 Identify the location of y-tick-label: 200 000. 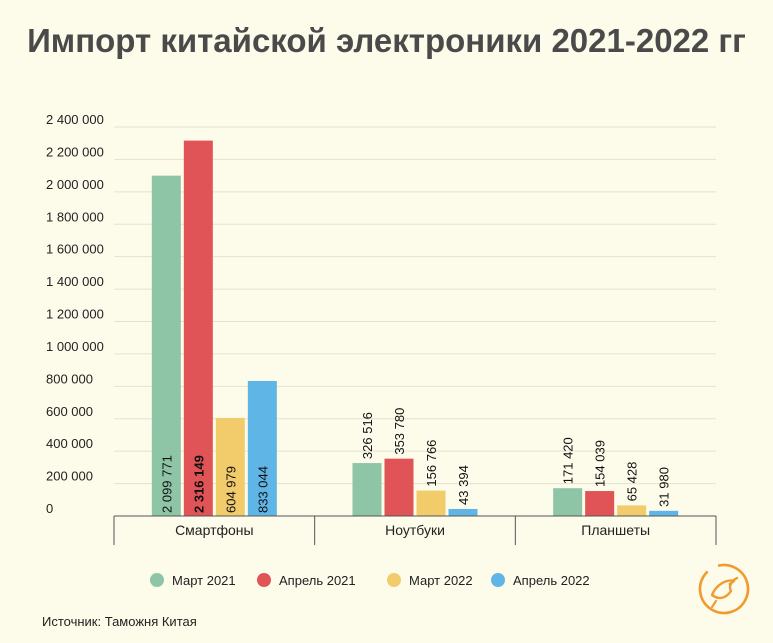
(69, 476).